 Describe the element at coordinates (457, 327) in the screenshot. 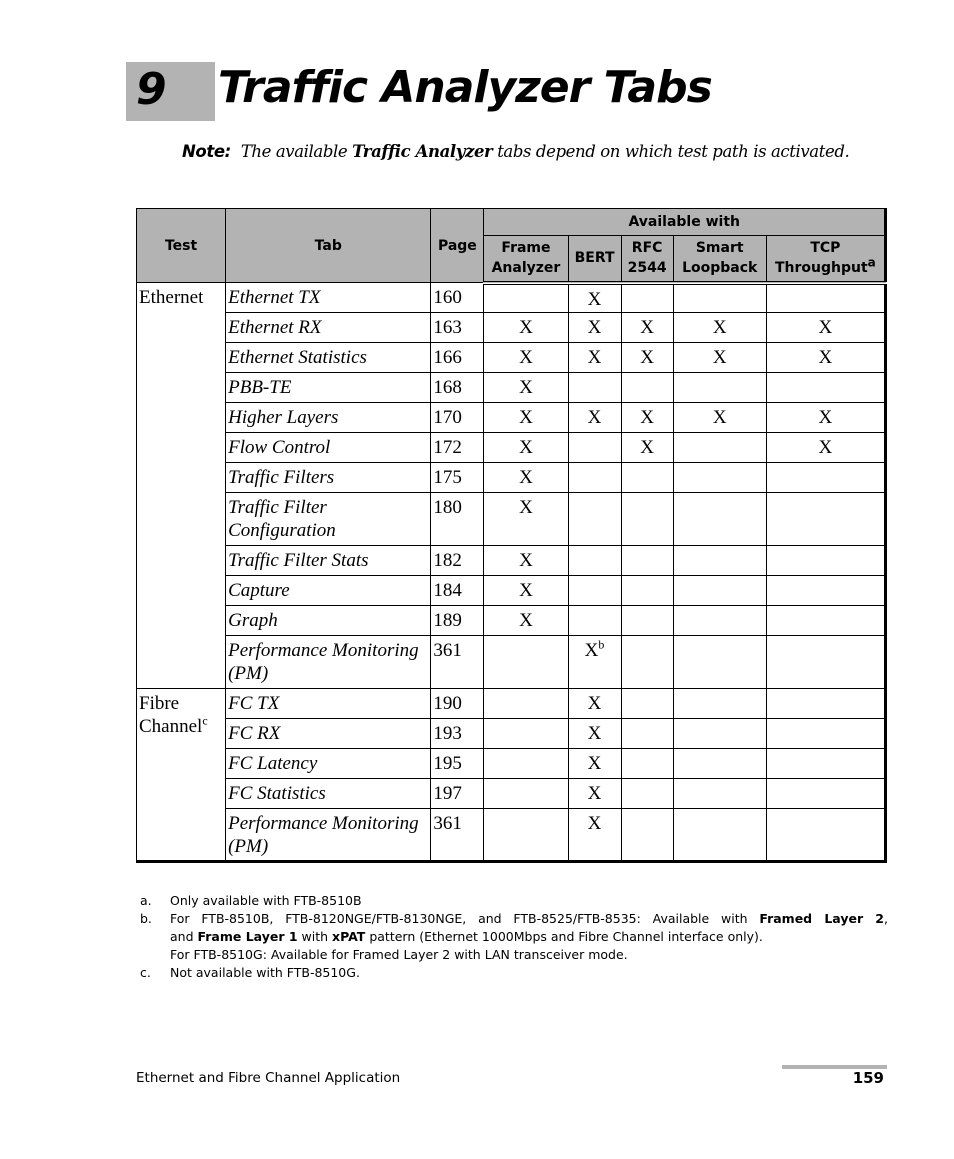

I see `page-ref: 163` at that location.